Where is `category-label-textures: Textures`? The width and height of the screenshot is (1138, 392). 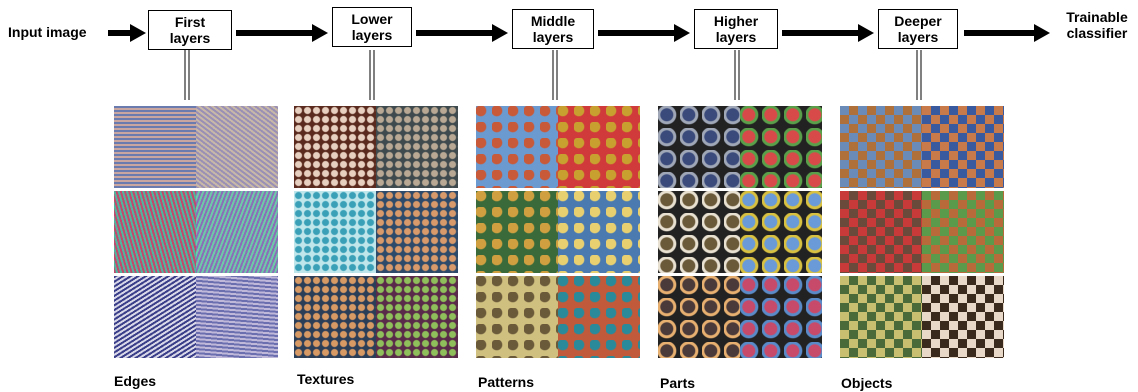 category-label-textures: Textures is located at coordinates (326, 379).